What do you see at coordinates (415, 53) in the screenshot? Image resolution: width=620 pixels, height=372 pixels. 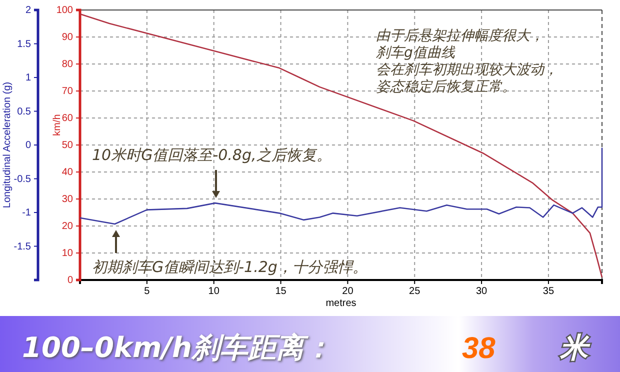 I see `annotation: 刹车g值曲线` at bounding box center [415, 53].